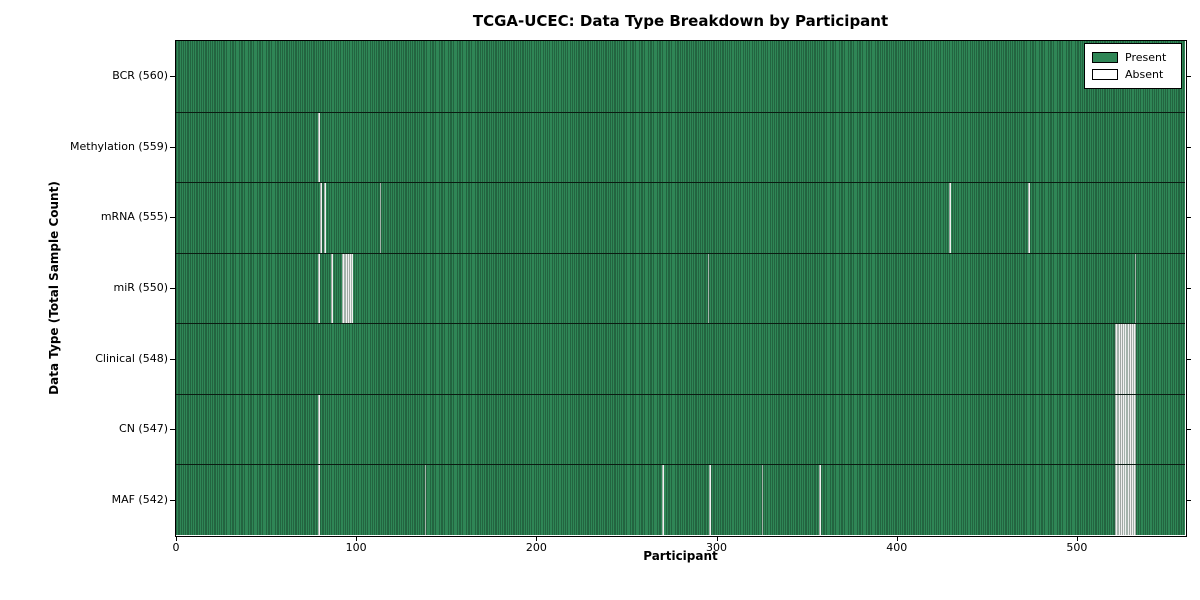 Image resolution: width=1200 pixels, height=600 pixels. What do you see at coordinates (680, 147) in the screenshot?
I see `heatmap-row-methylation` at bounding box center [680, 147].